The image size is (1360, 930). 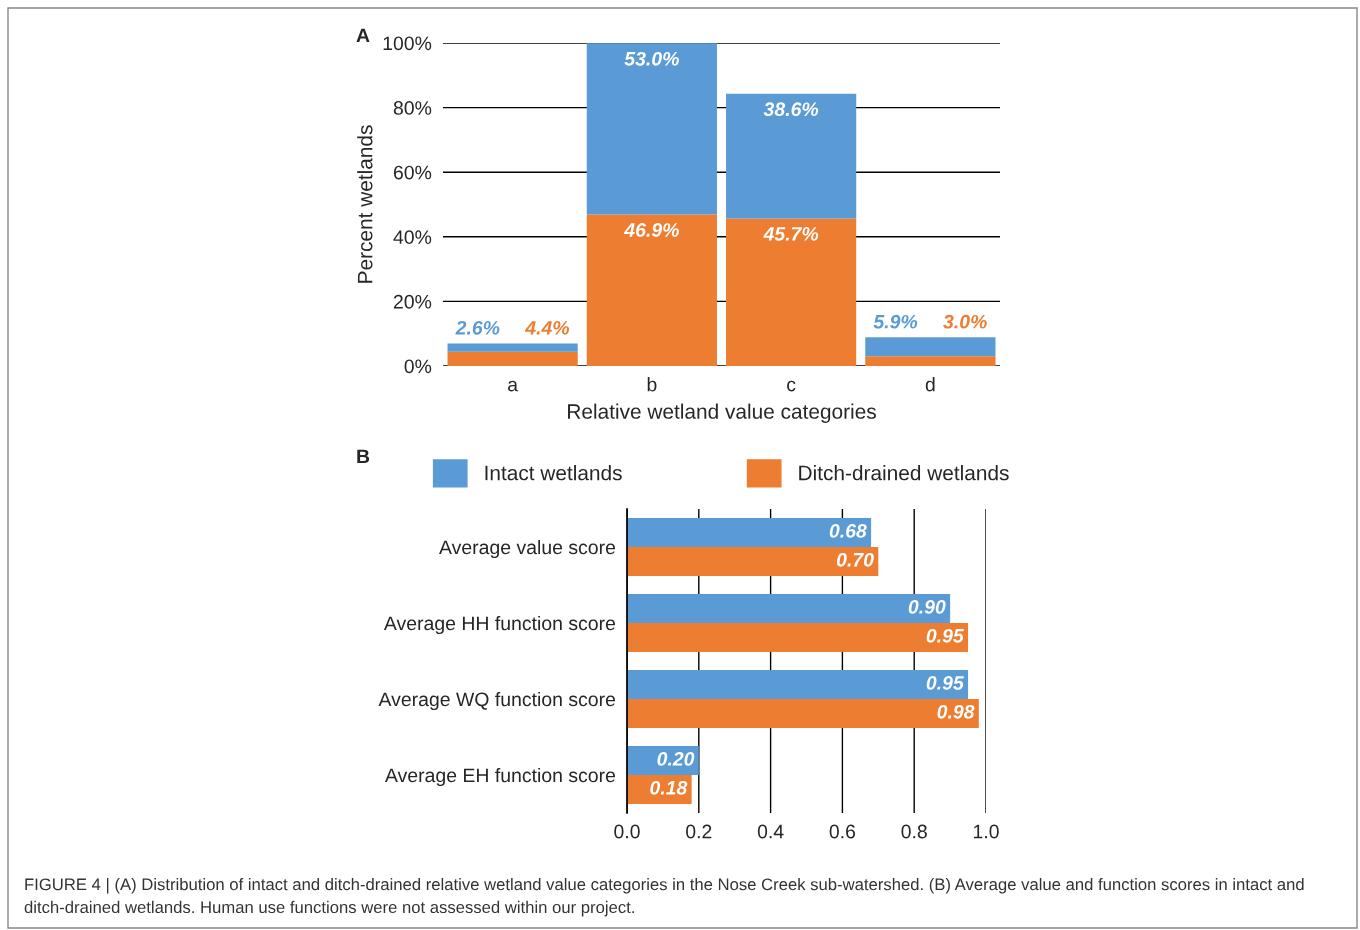 What do you see at coordinates (651, 230) in the screenshot?
I see `data-label: 46.9%` at bounding box center [651, 230].